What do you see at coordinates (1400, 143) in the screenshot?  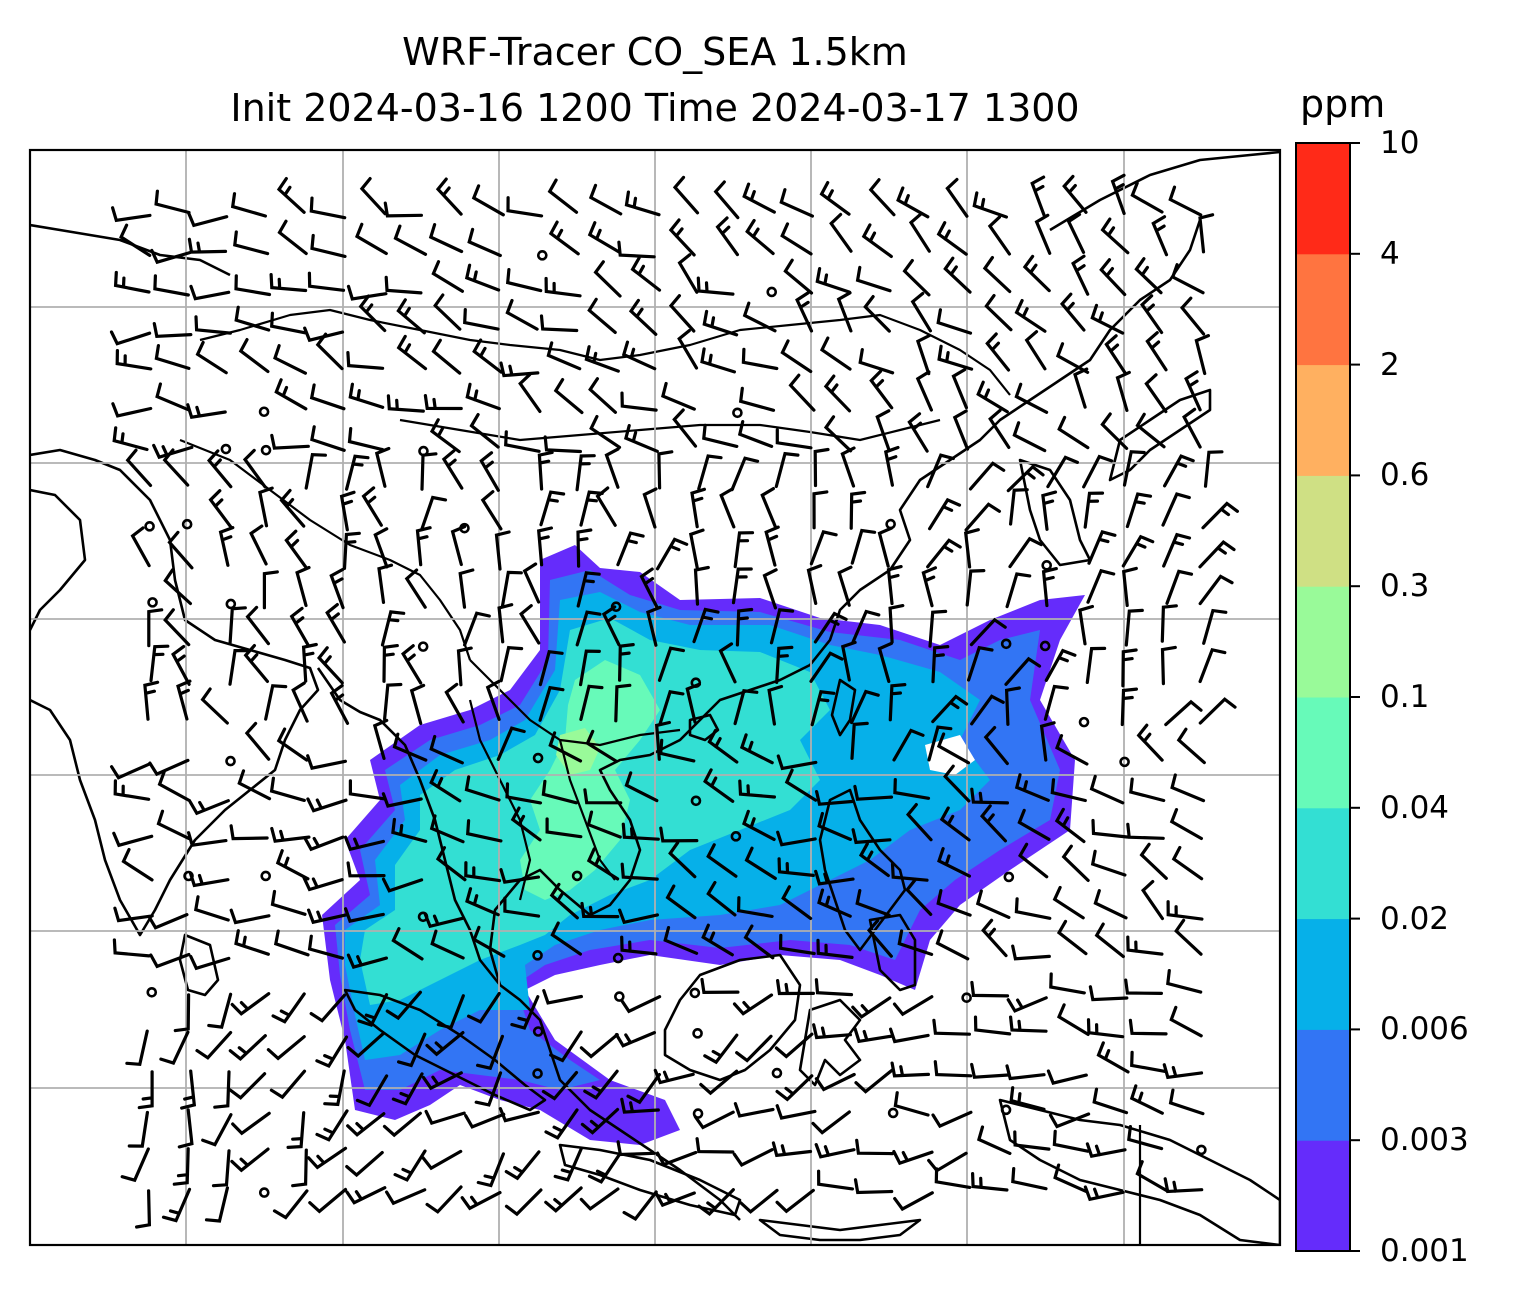 I see `colorbar-tick-label: 10` at bounding box center [1400, 143].